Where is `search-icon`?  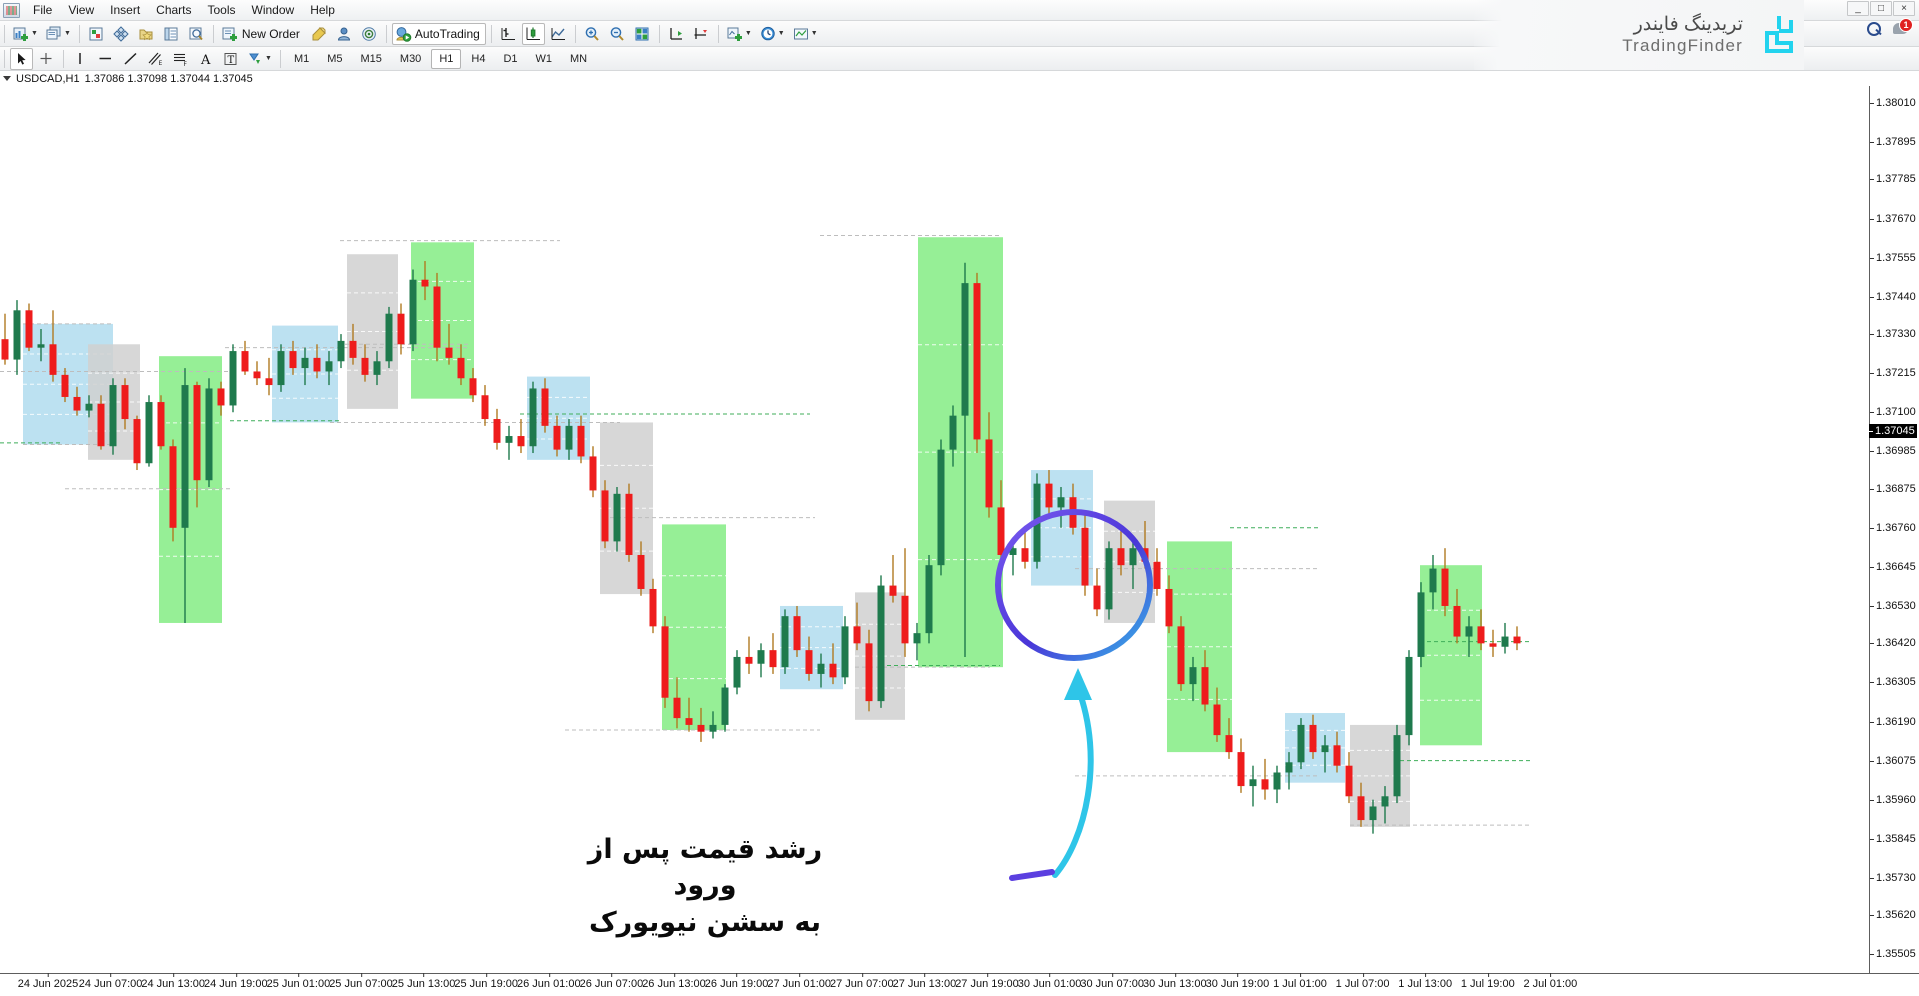 search-icon is located at coordinates (1874, 29).